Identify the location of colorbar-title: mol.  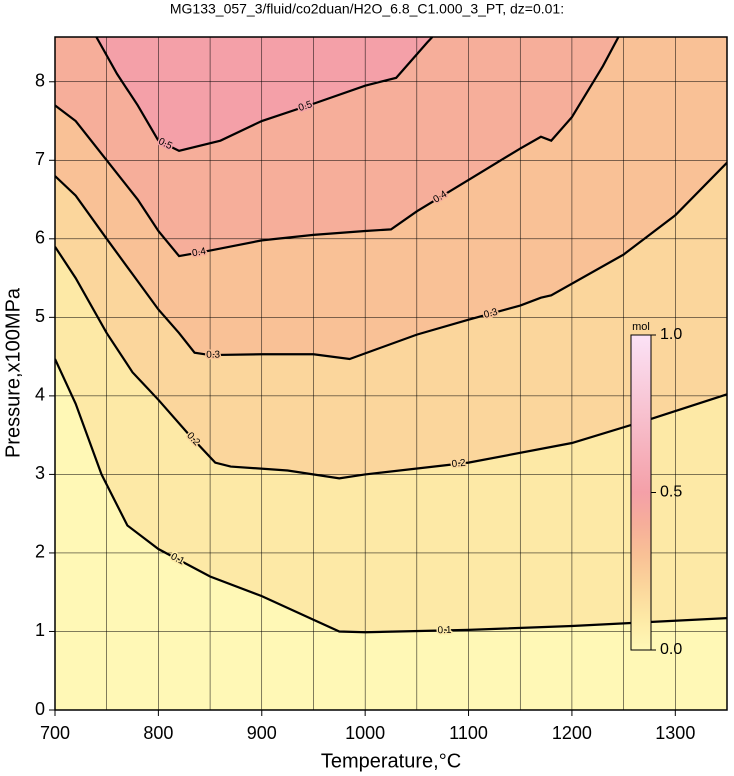
(641, 327).